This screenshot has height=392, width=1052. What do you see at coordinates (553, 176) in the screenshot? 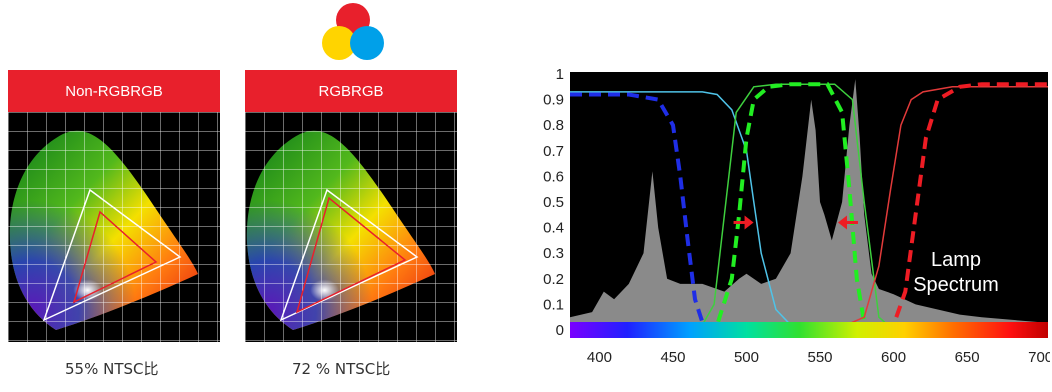
I see `y-tick-label: 0.6` at bounding box center [553, 176].